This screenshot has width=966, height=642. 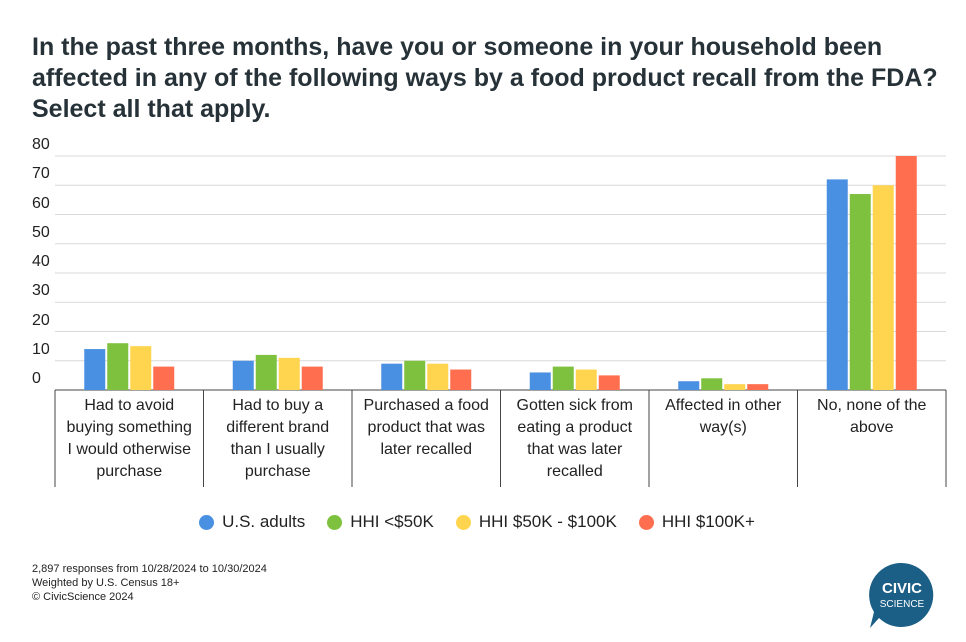 I want to click on category-label-line: different brand, so click(x=278, y=427).